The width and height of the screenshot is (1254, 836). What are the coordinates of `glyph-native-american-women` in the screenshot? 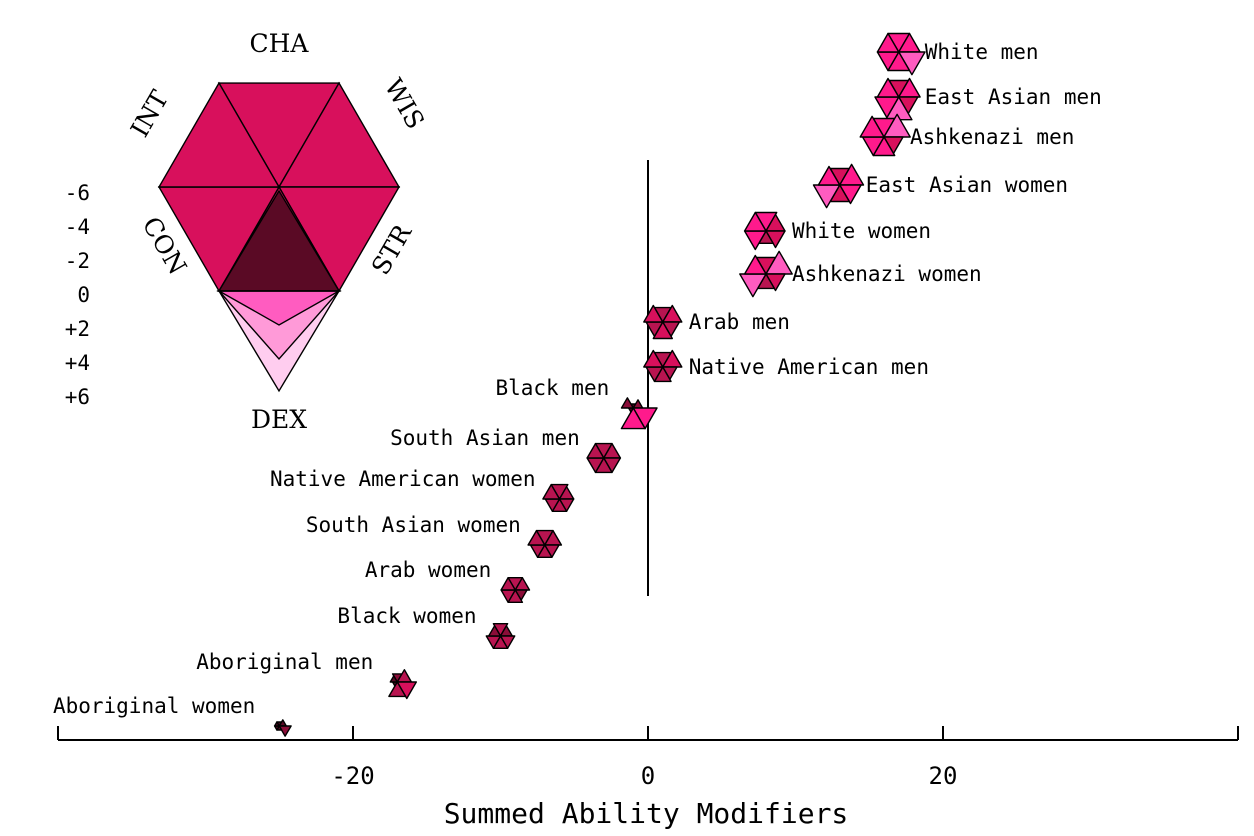 It's located at (558, 497).